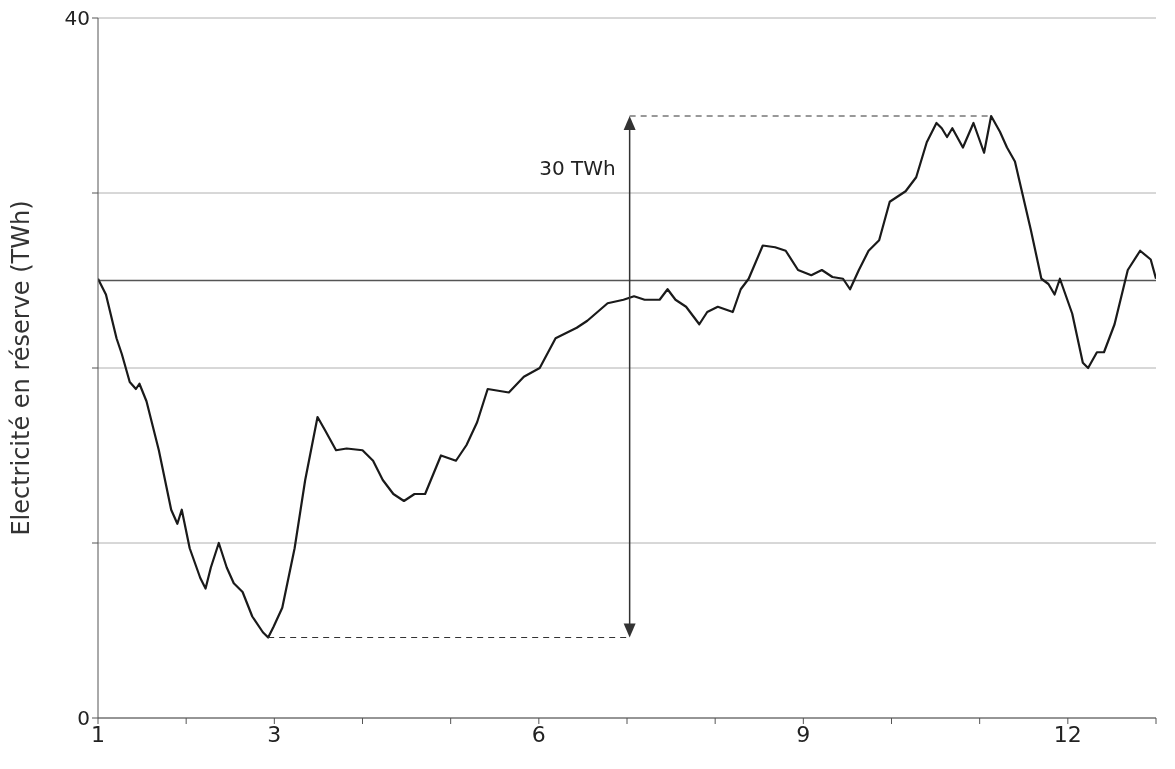 This screenshot has height=769, width=1175. What do you see at coordinates (274, 734) in the screenshot?
I see `x-tick-label: 3` at bounding box center [274, 734].